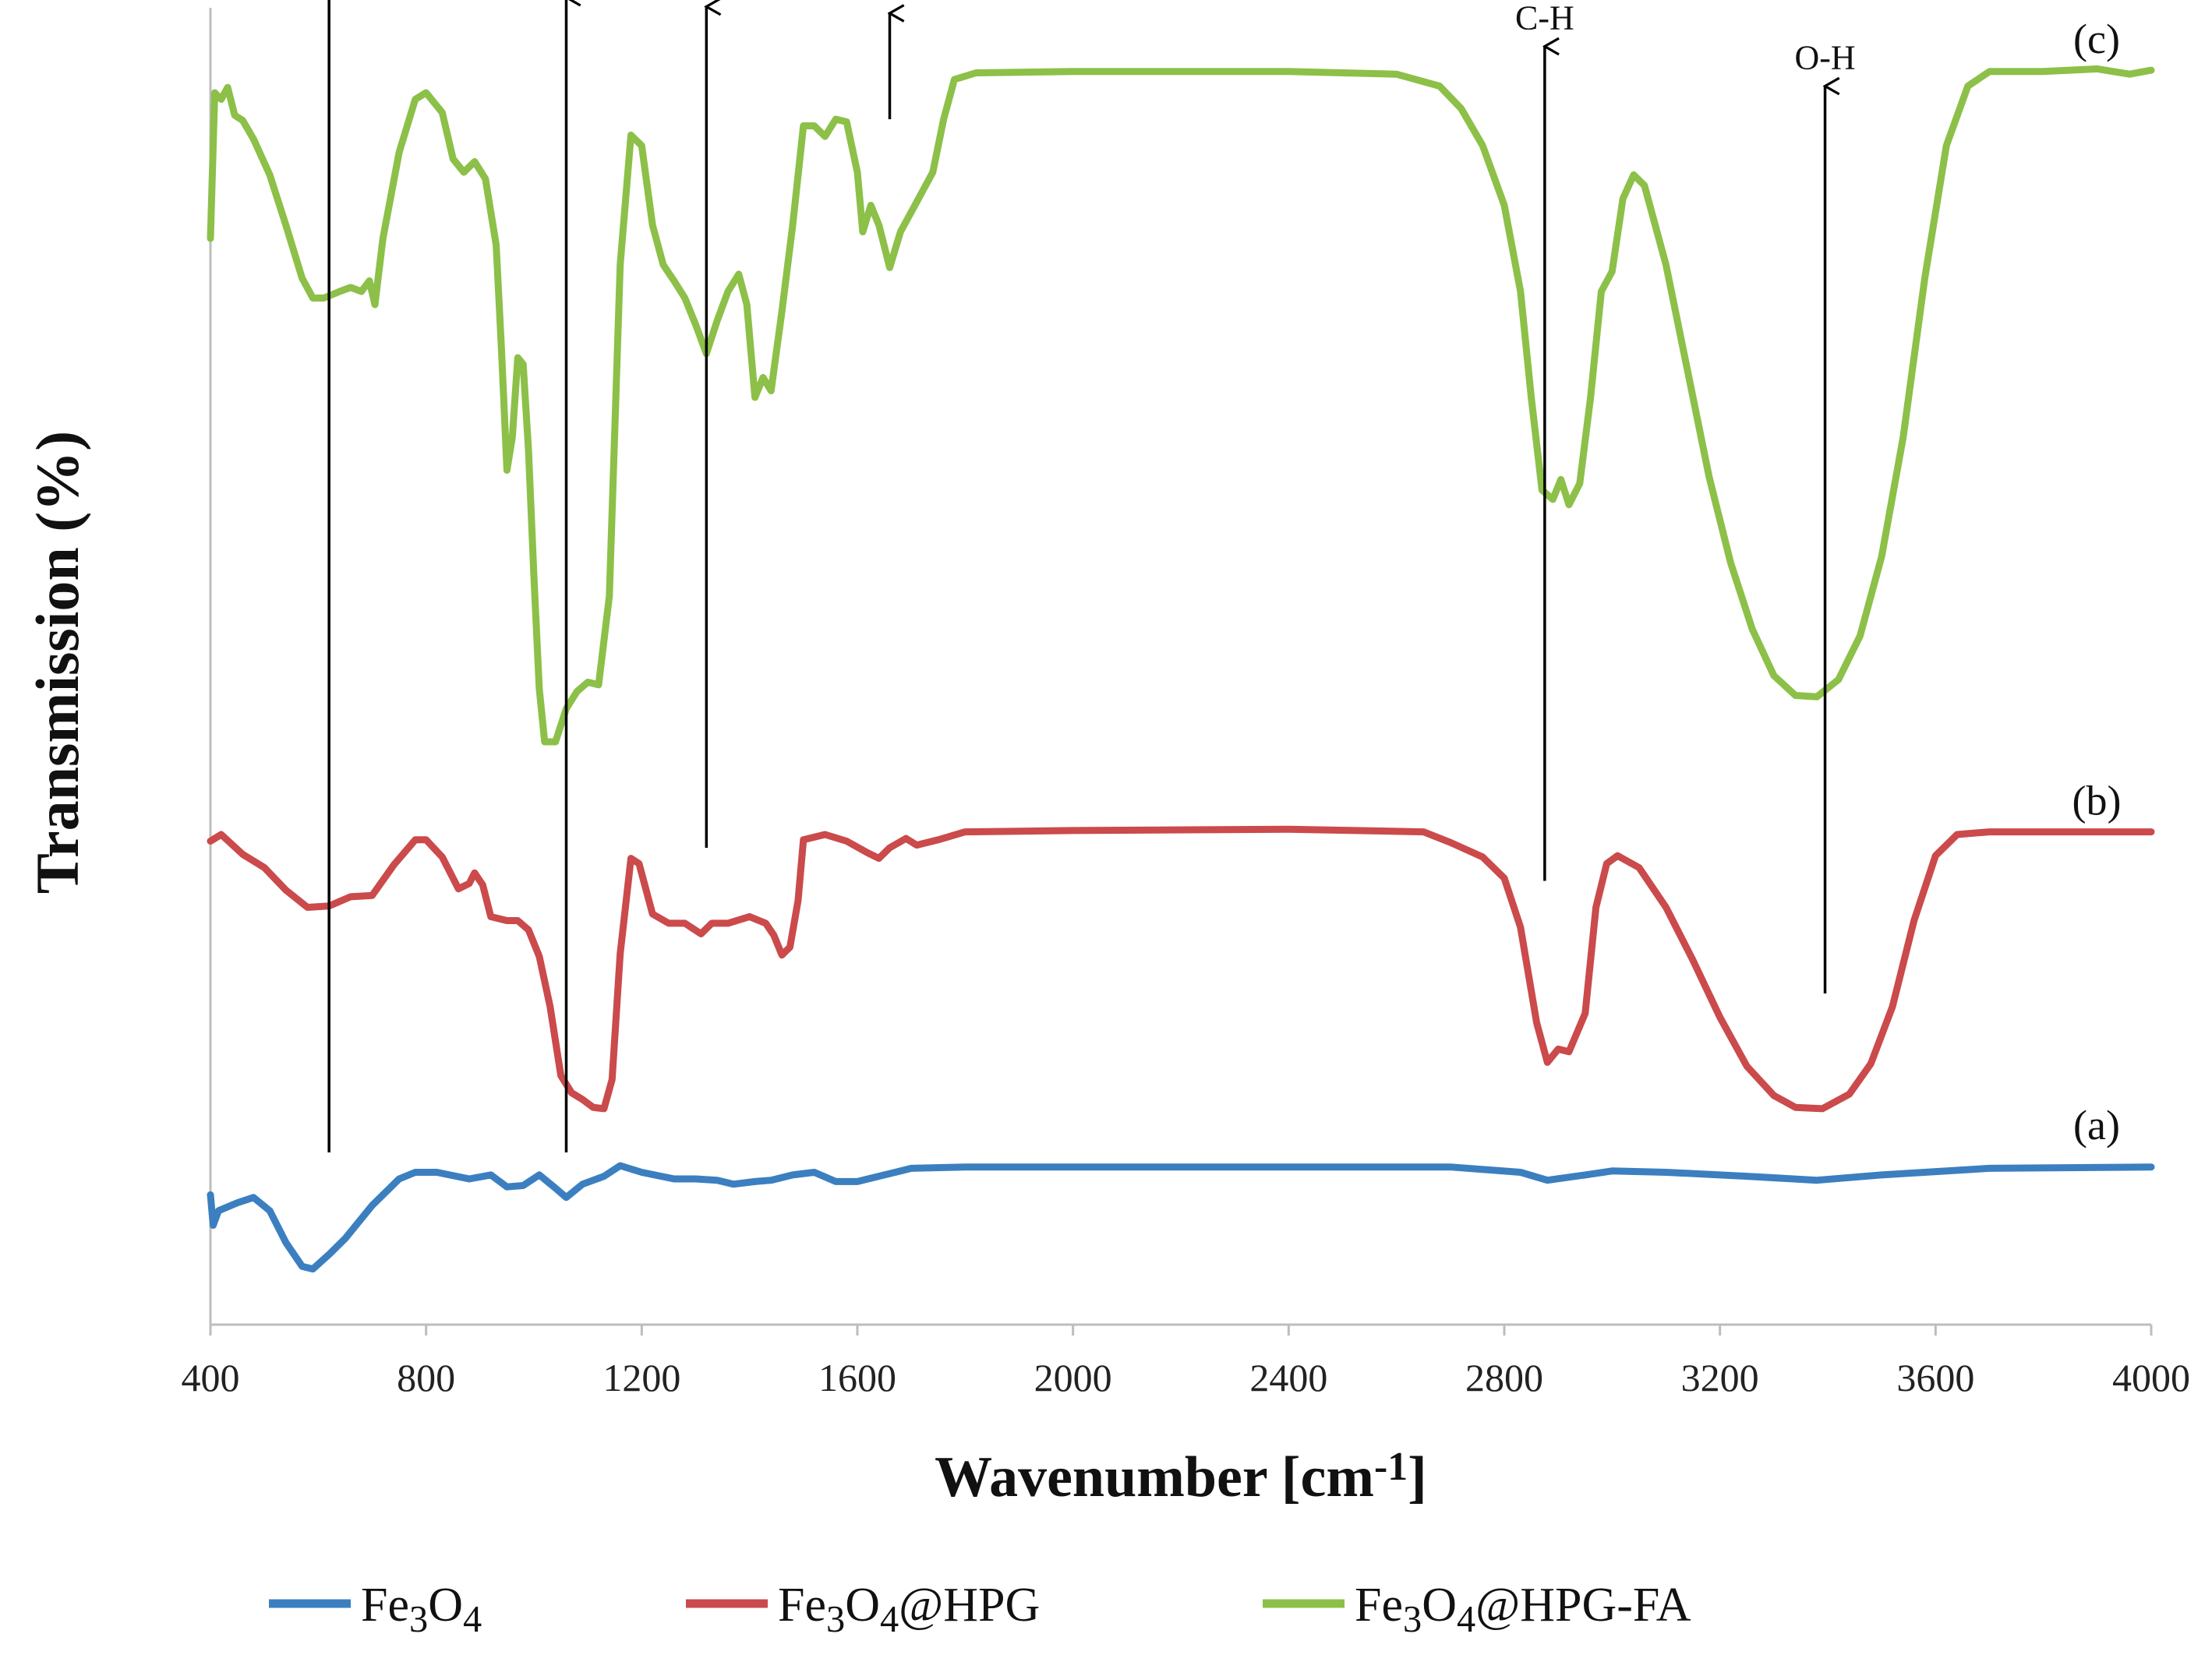 The image size is (2212, 1655). What do you see at coordinates (1720, 1377) in the screenshot?
I see `x-tick-label: 3200` at bounding box center [1720, 1377].